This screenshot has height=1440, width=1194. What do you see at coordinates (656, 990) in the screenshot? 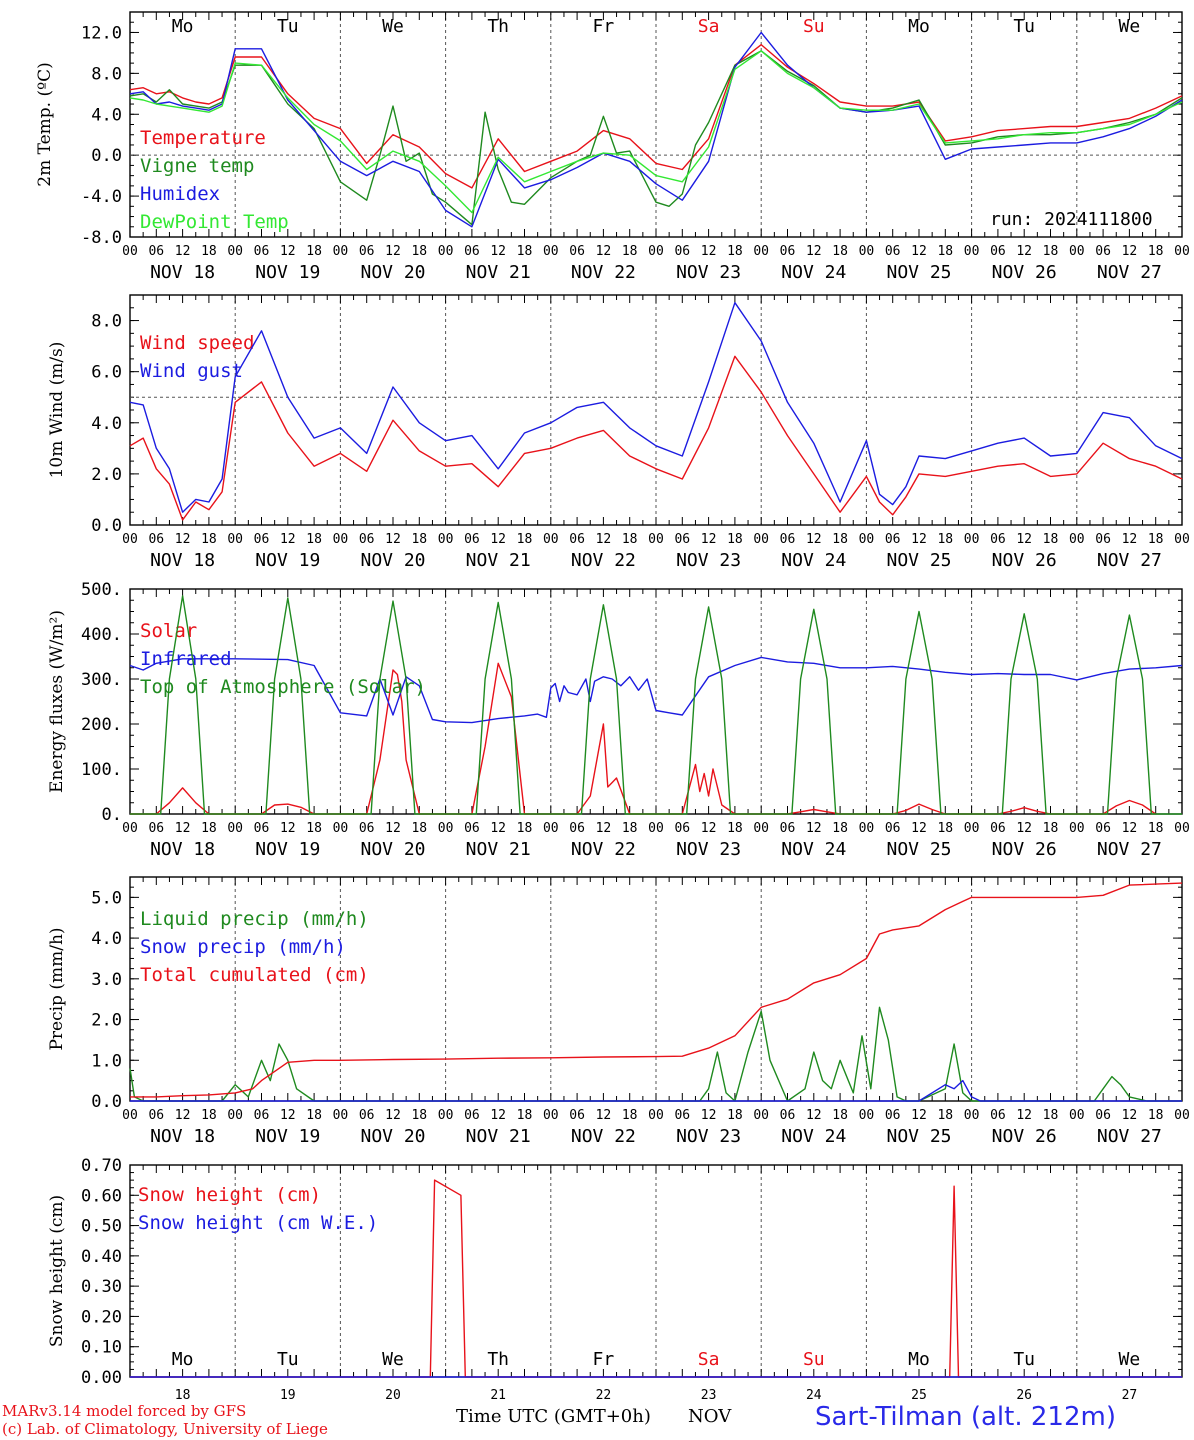
I see `series-line-total-cumulated-cm-` at bounding box center [656, 990].